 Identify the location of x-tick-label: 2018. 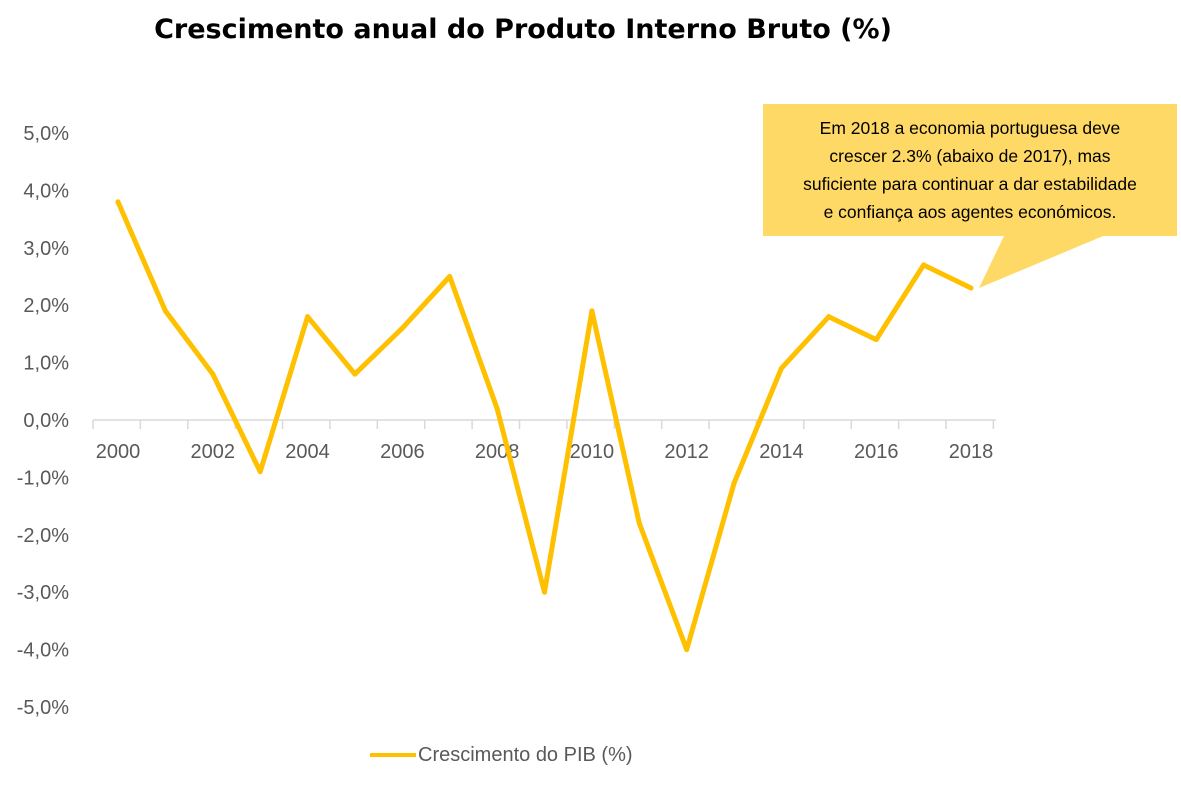
(971, 452).